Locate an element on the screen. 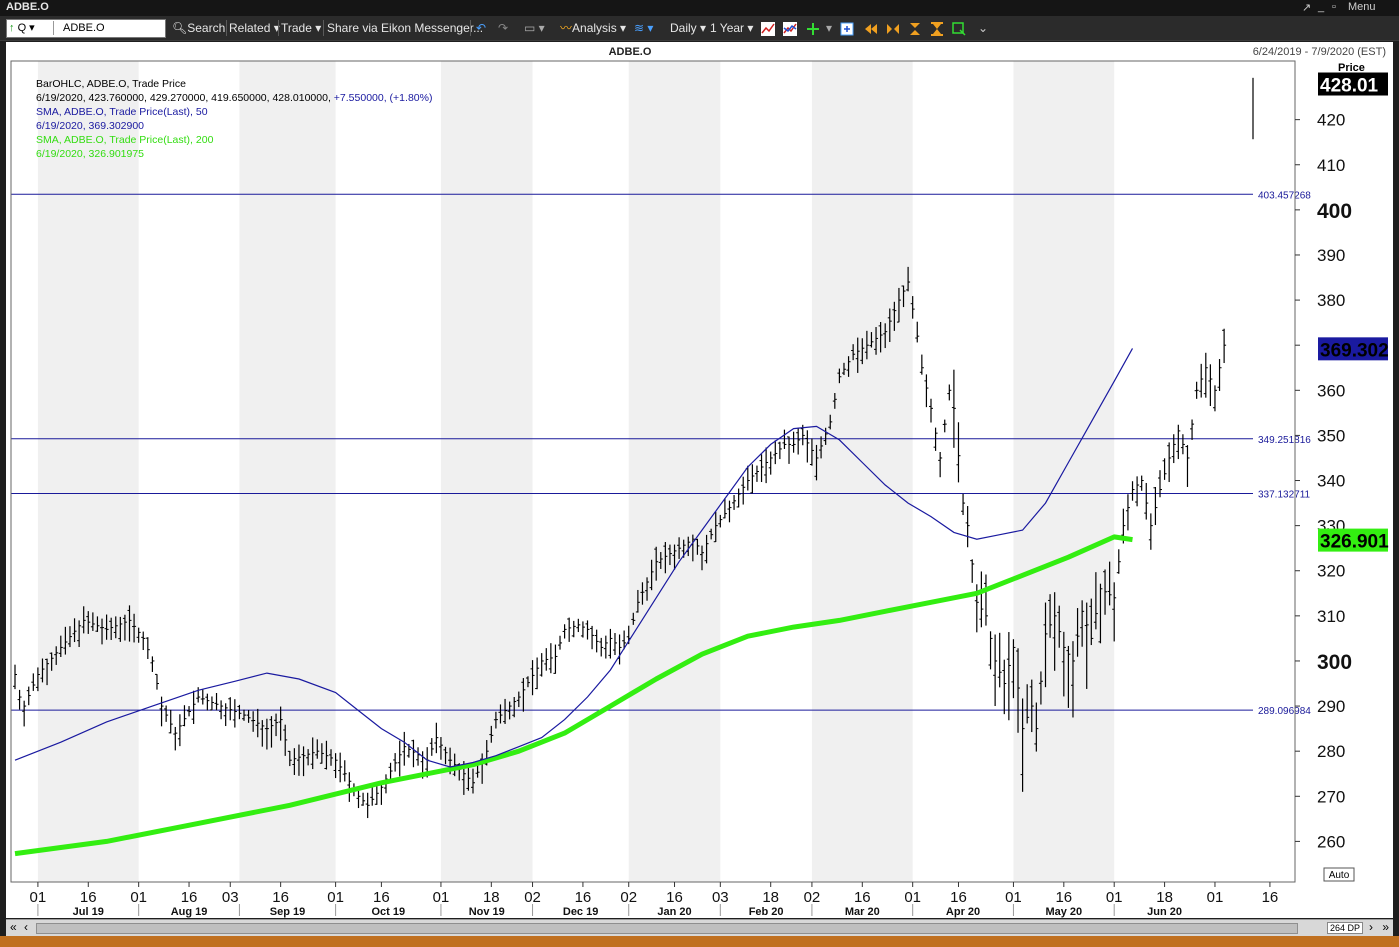 This screenshot has width=1399, height=947. scroll-left-arrow-icon: ‹ is located at coordinates (26, 927).